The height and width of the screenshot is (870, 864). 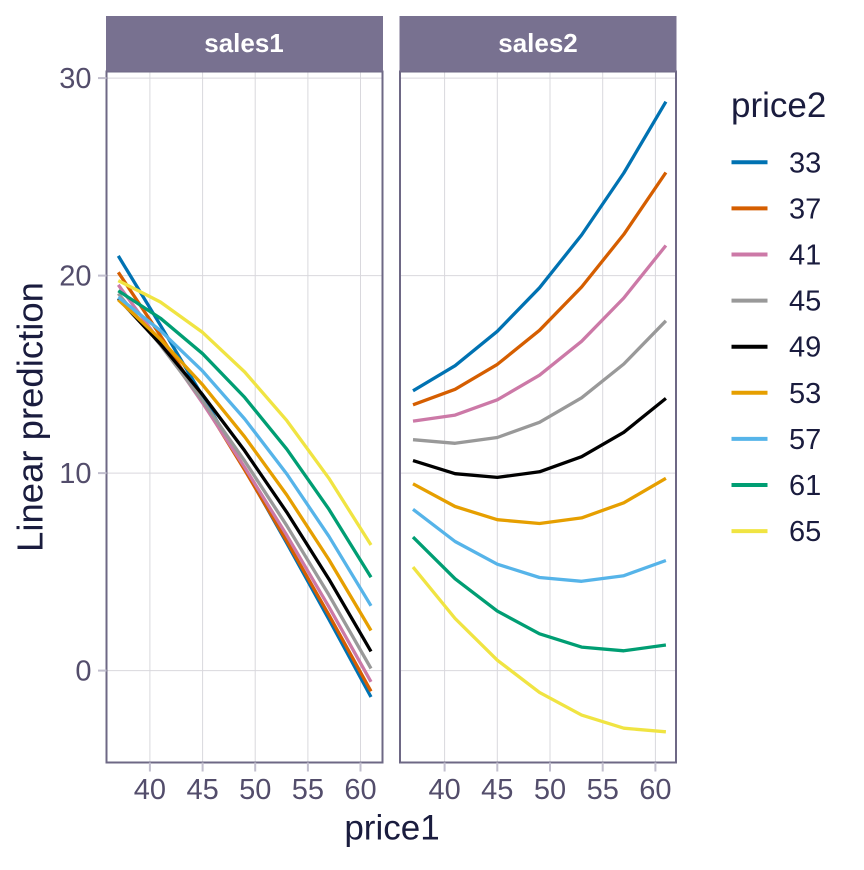 What do you see at coordinates (805, 486) in the screenshot?
I see `svg-text: 61` at bounding box center [805, 486].